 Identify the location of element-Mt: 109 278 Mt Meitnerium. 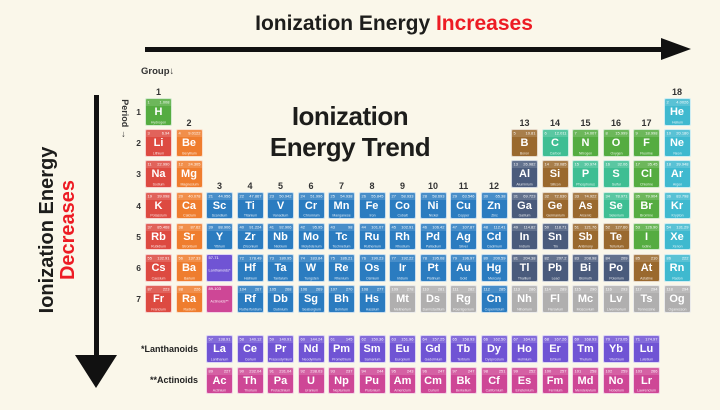
(402, 299).